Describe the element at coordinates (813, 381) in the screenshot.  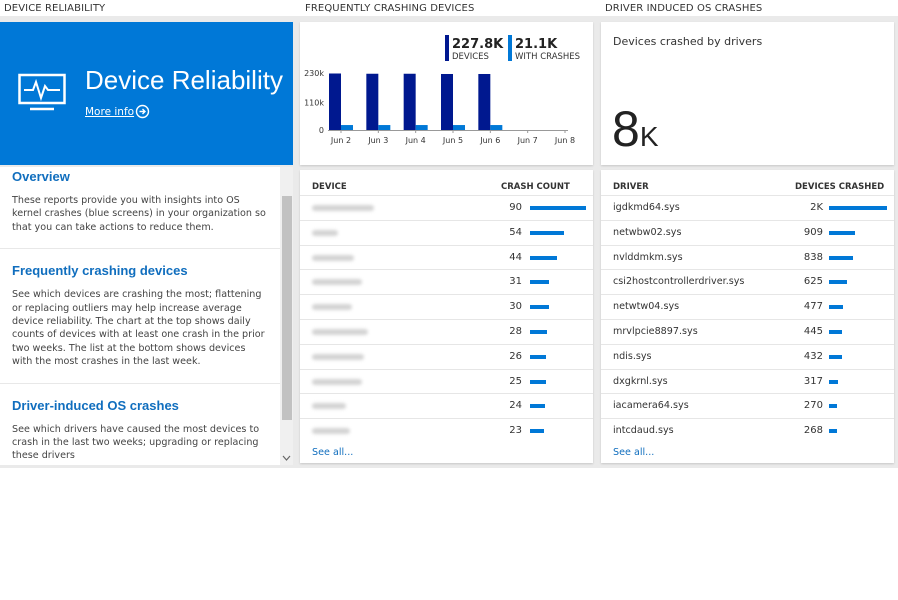
I see `row-value: 317` at that location.